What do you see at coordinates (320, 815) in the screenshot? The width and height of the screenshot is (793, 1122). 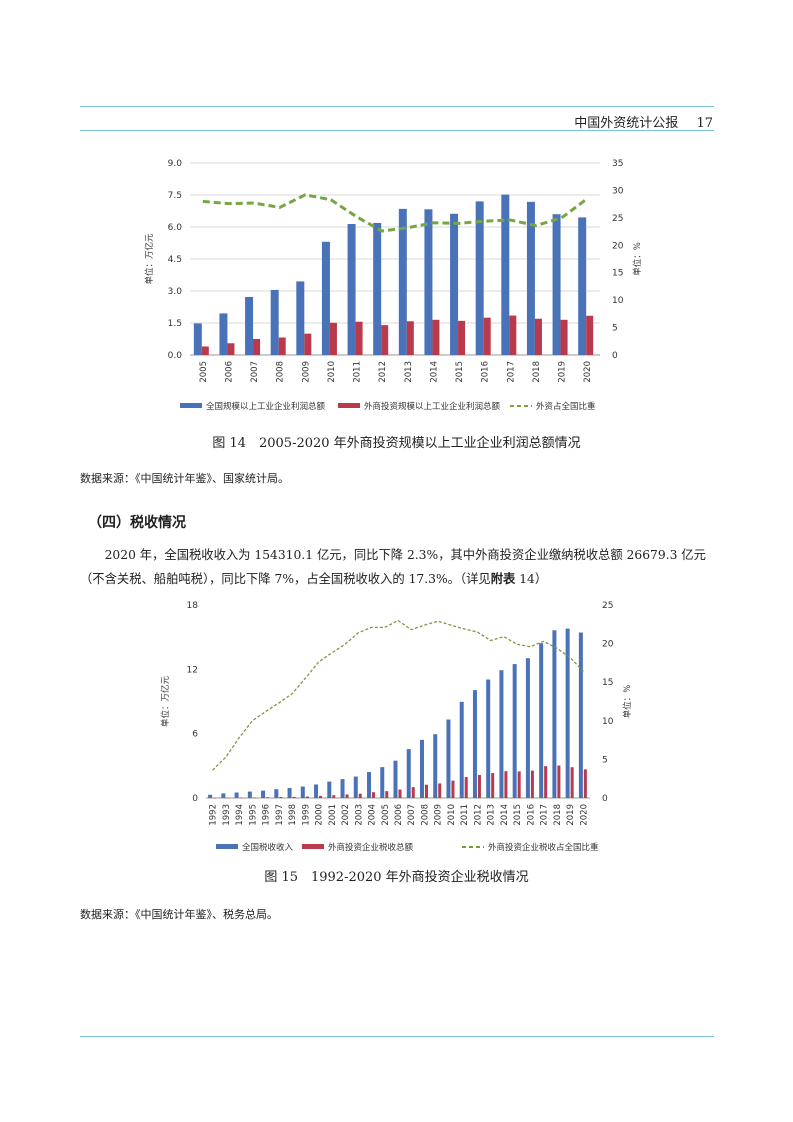 I see `x-tick-label: 2000` at bounding box center [320, 815].